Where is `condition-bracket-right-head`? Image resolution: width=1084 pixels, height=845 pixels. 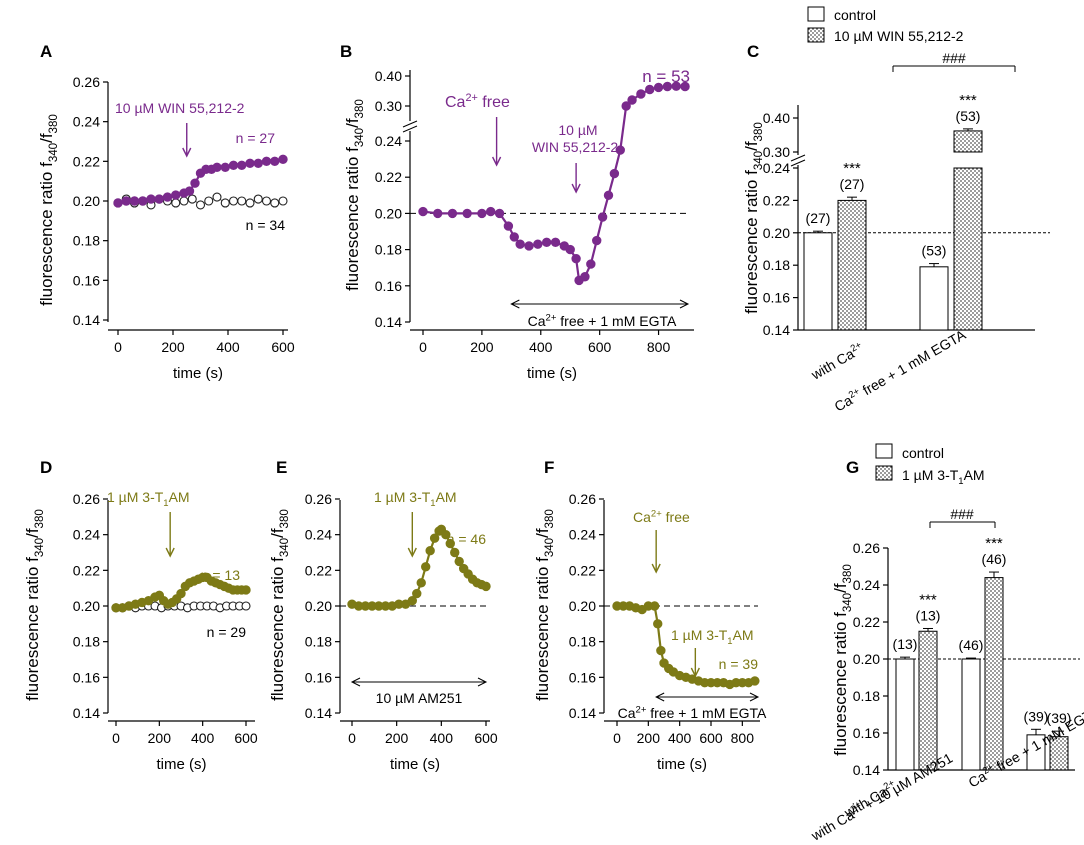
condition-bracket-right-head is located at coordinates (684, 304).